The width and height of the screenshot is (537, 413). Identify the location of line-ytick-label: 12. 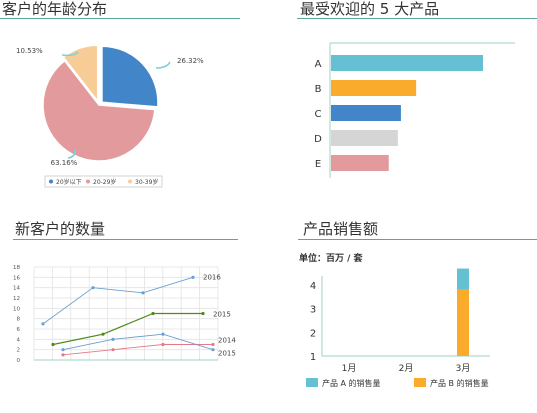
(16, 299).